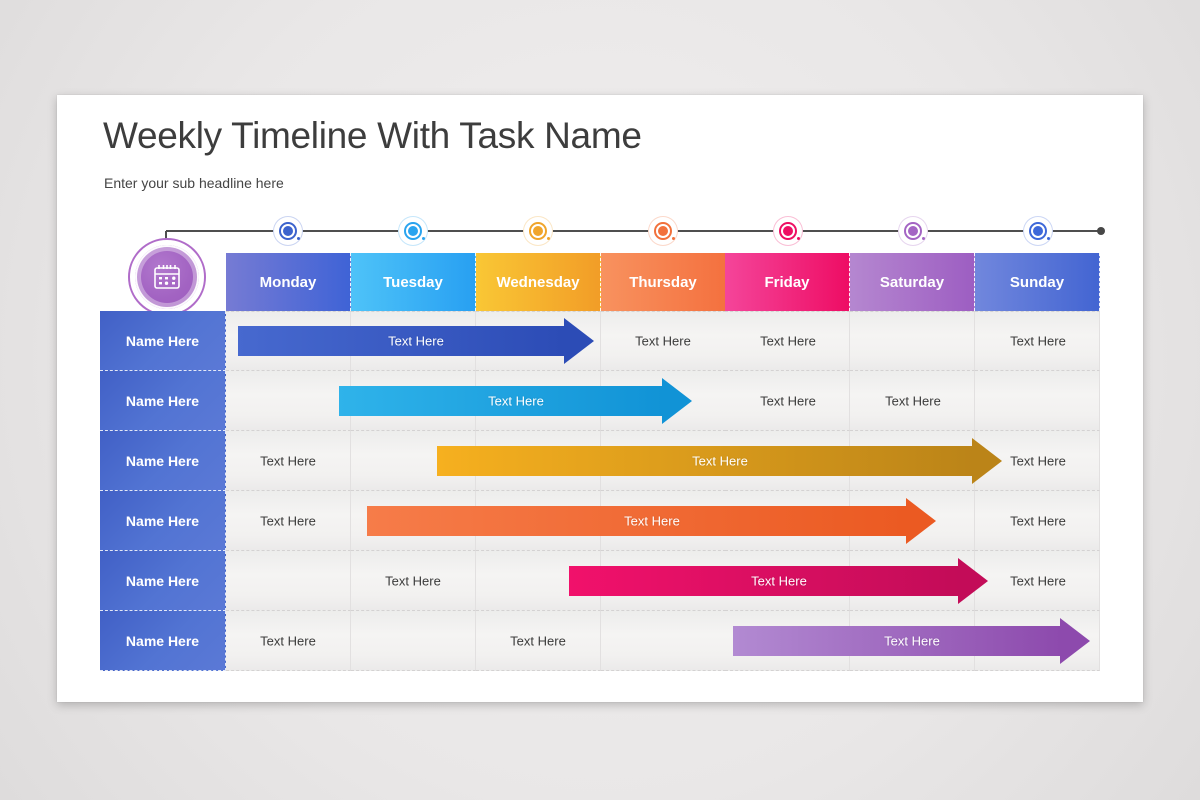 The image size is (1200, 800). I want to click on day-header-label: Tuesday, so click(413, 282).